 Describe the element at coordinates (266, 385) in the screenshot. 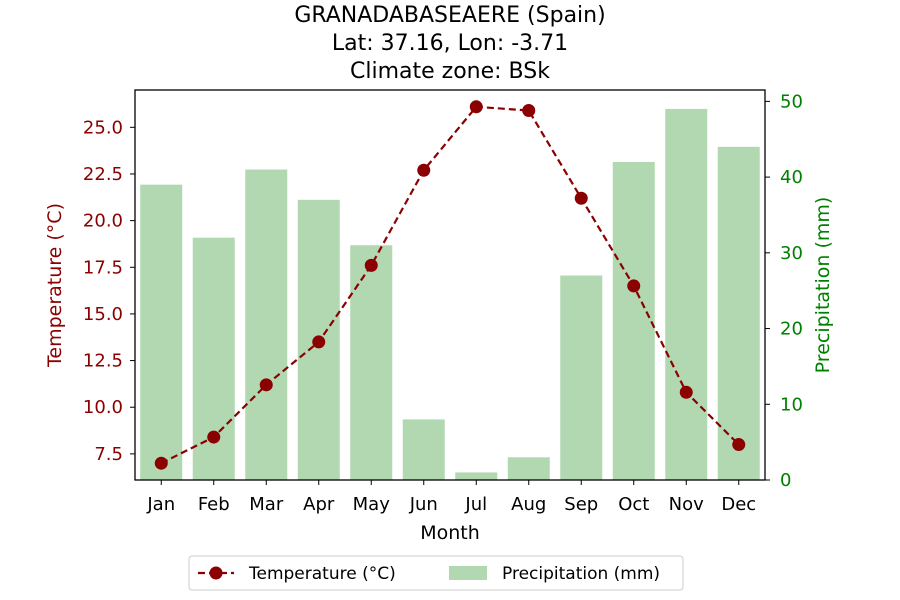

I see `temperature-point-mar` at that location.